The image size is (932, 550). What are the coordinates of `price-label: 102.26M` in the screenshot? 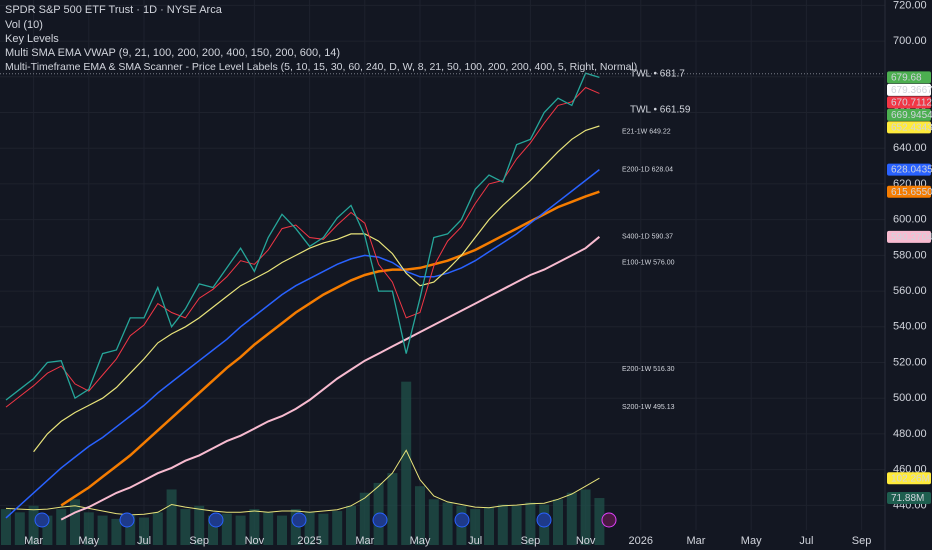 It's located at (910, 478).